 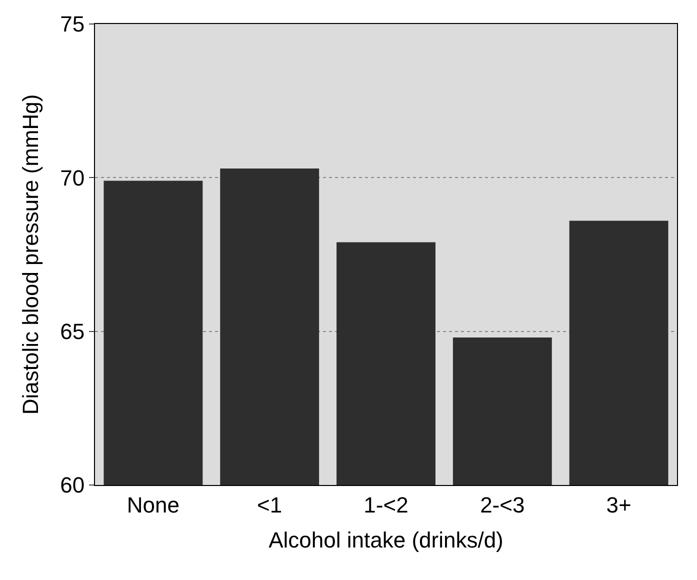 What do you see at coordinates (153, 505) in the screenshot?
I see `x-tick-label: None` at bounding box center [153, 505].